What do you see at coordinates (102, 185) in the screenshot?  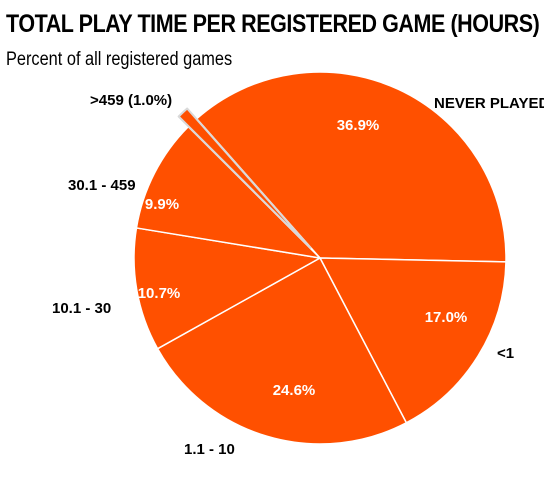 I see `slice-category-label: 30.1 - 459` at bounding box center [102, 185].